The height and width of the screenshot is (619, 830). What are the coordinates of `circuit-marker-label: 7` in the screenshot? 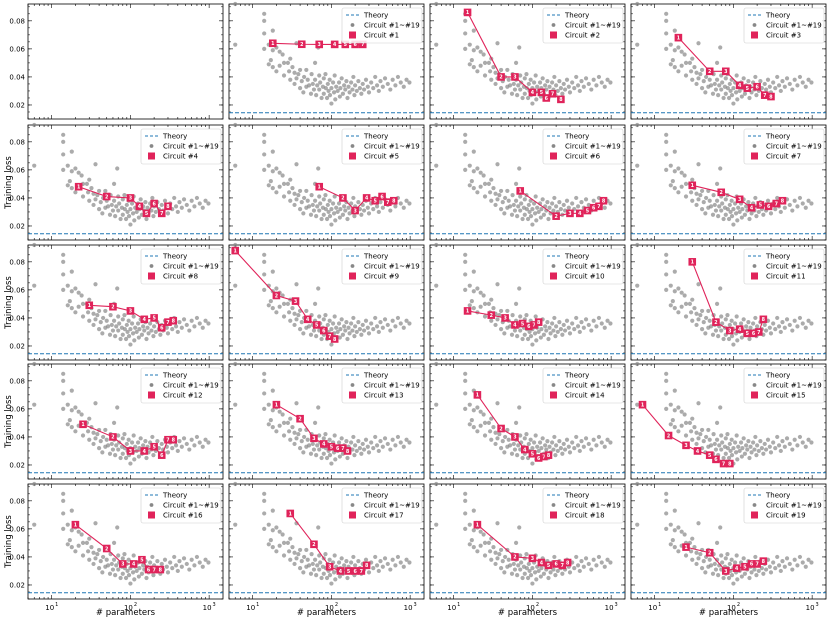 It's located at (598, 207).